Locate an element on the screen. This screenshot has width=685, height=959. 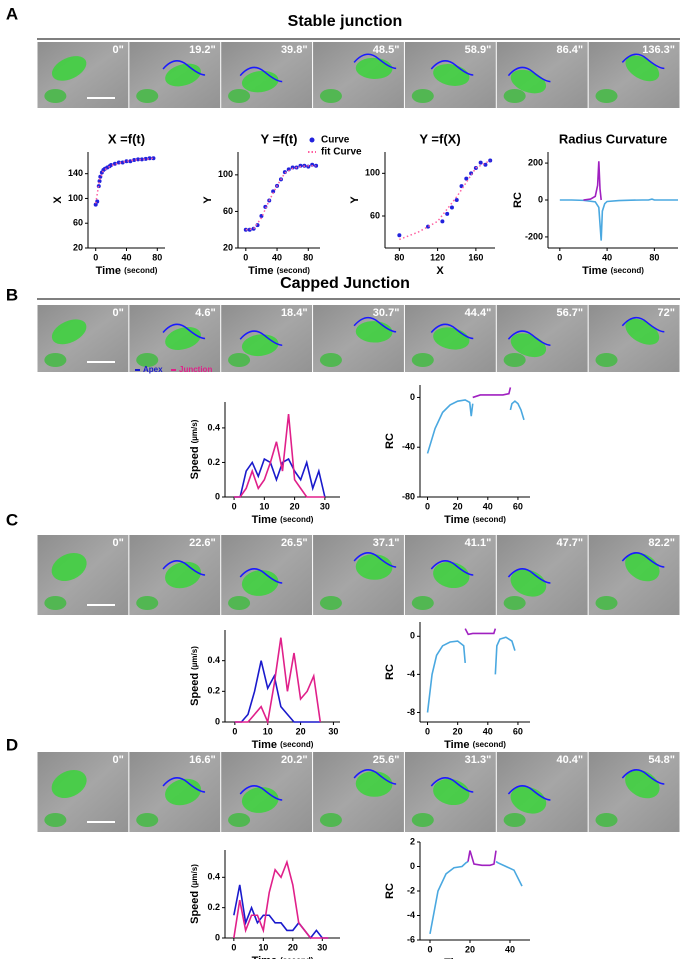
frame-time: 25.6" is located at coordinates (386, 760).